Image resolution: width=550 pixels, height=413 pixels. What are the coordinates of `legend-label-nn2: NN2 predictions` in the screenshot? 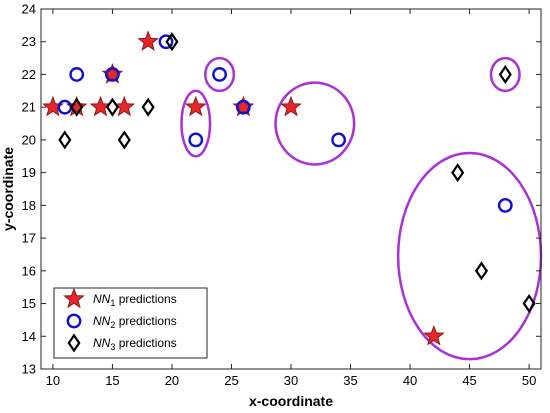 It's located at (135, 322).